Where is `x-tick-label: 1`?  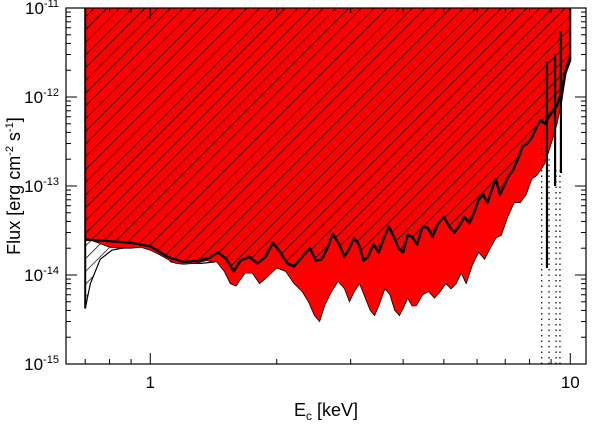 x-tick-label: 1 is located at coordinates (150, 382).